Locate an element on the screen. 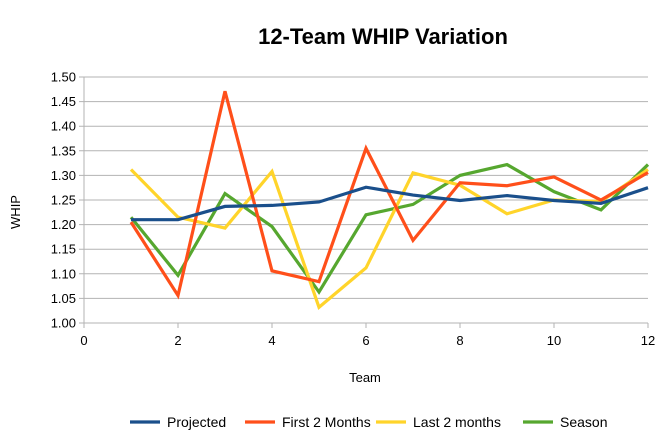  y-tick-label: 1.00 is located at coordinates (63, 323).